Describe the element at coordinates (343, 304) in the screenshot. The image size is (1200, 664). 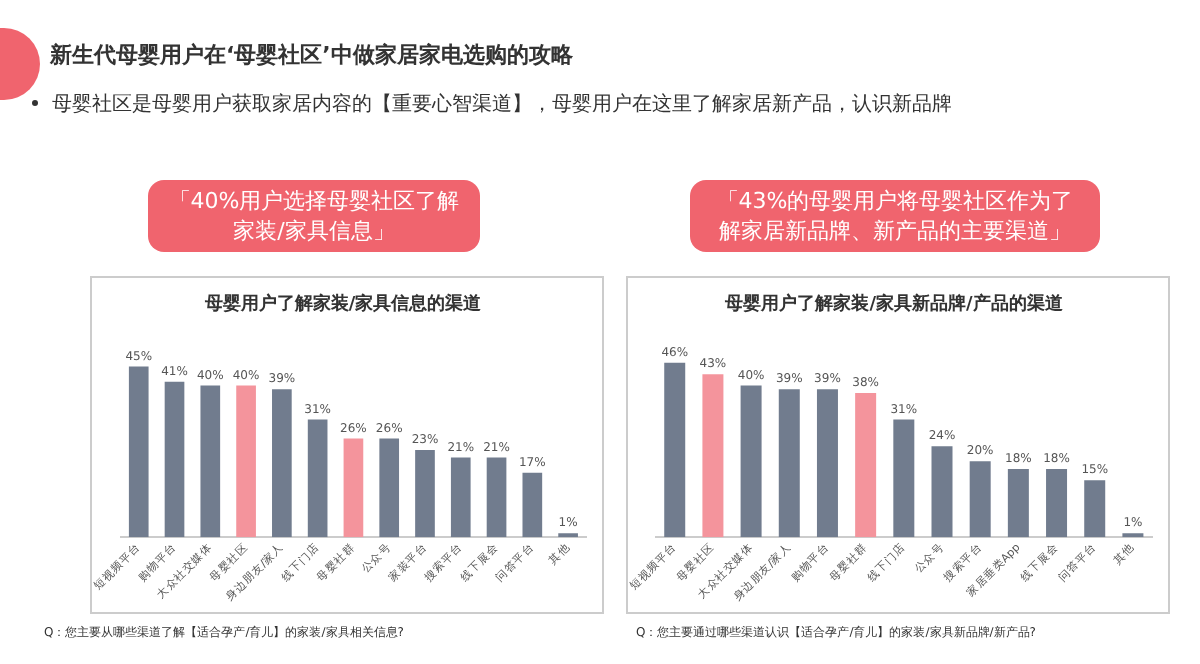
I see `chart-title: 母婴用户了解家装/家具信息的渠道` at that location.